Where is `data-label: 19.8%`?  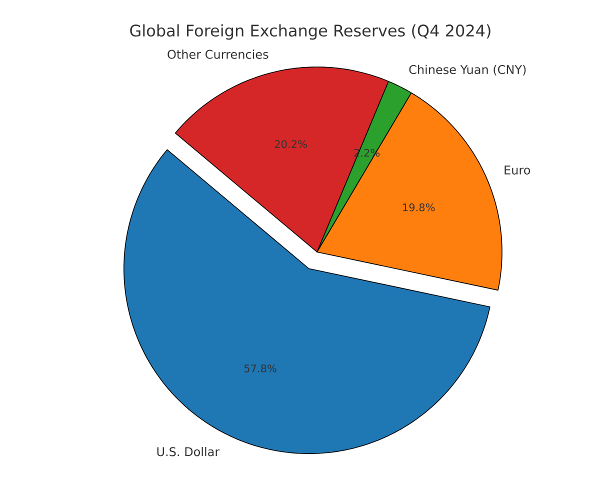 data-label: 19.8% is located at coordinates (419, 207).